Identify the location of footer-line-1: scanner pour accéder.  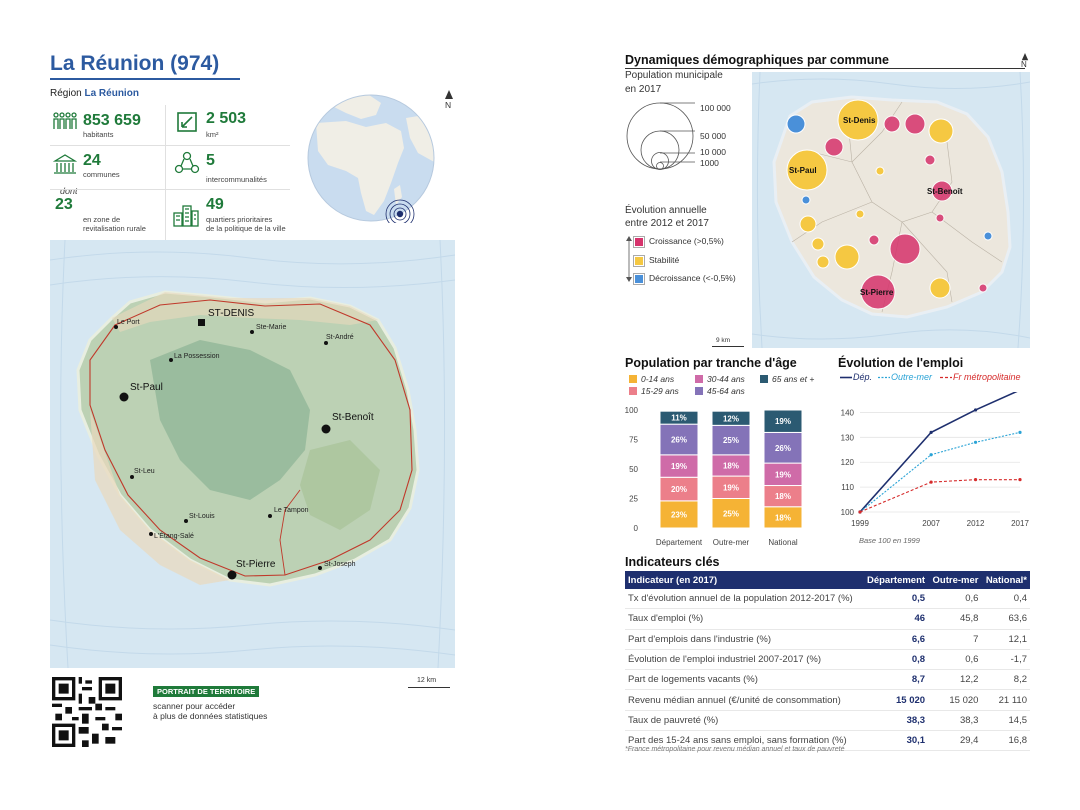
(194, 706).